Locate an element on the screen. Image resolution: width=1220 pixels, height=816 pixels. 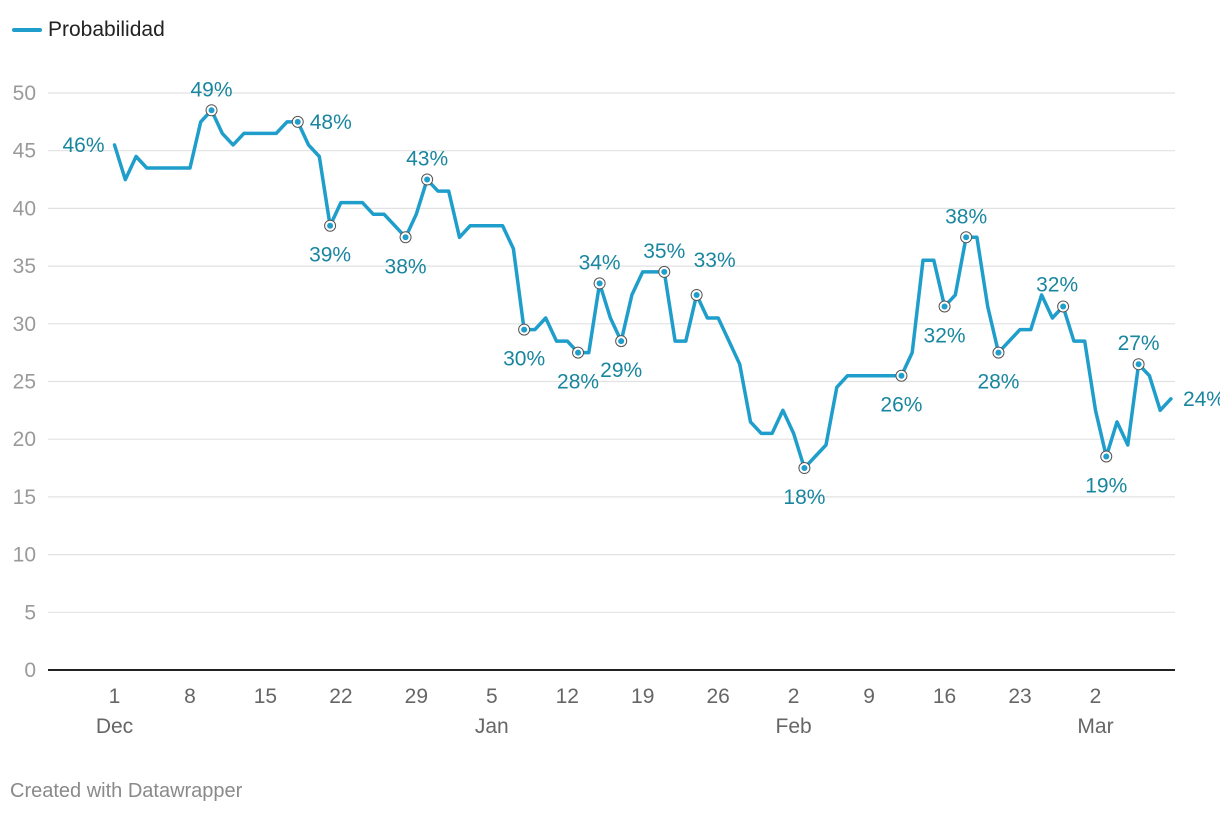
data-label: 27% is located at coordinates (1139, 343).